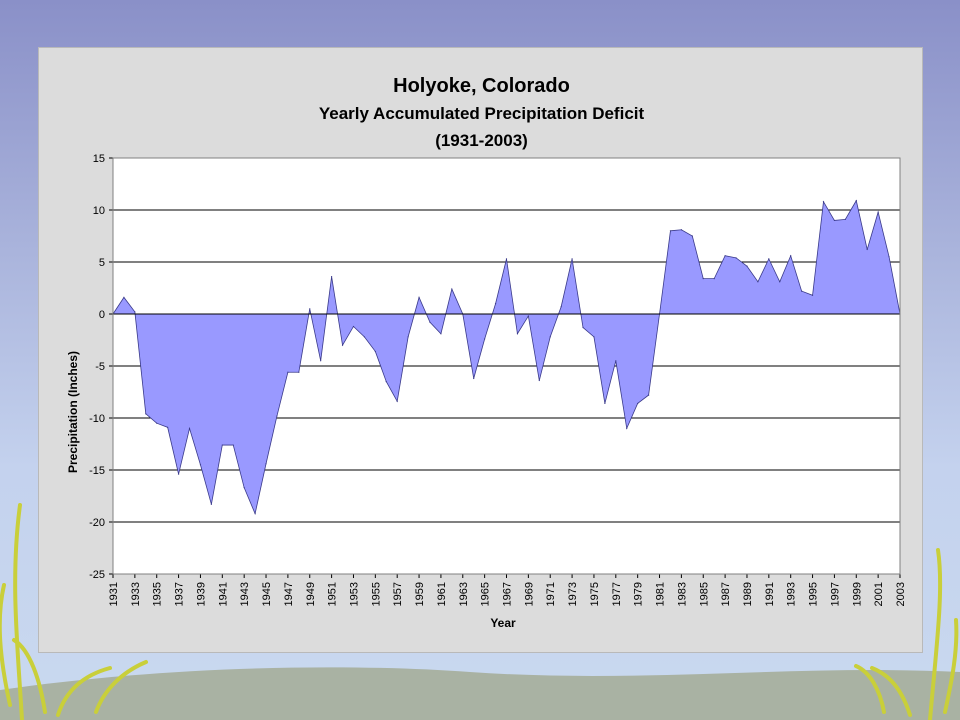  What do you see at coordinates (180, 594) in the screenshot?
I see `x-tick-label: 1937` at bounding box center [180, 594].